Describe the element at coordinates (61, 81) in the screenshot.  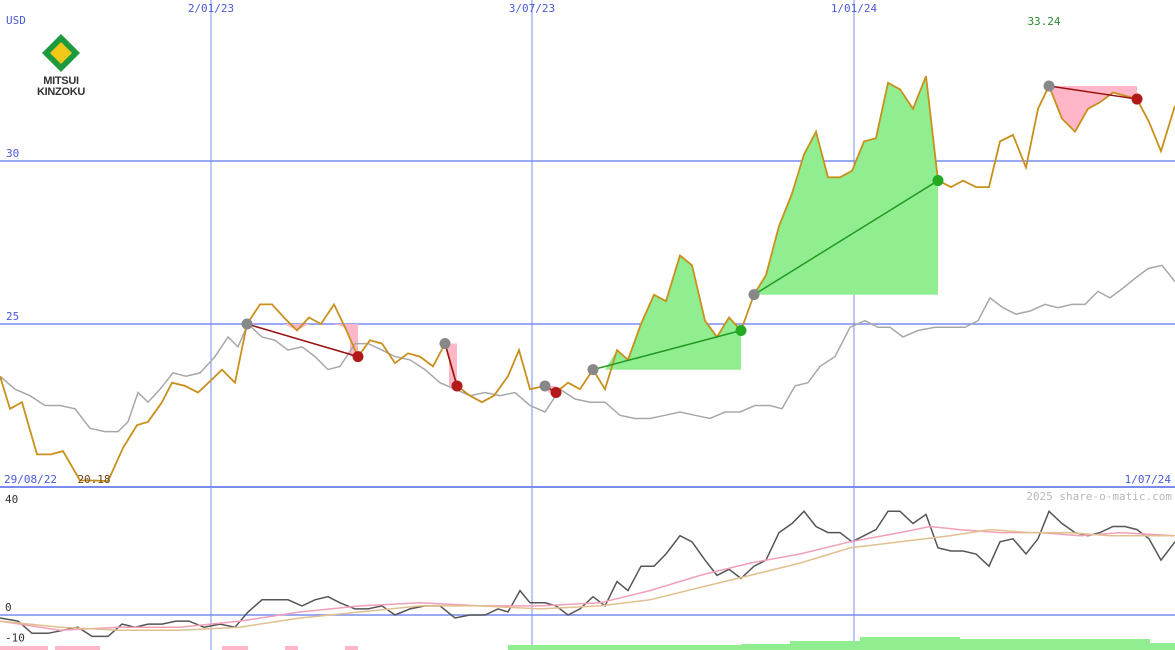
I see `logo-text-line1: MITSUI` at that location.